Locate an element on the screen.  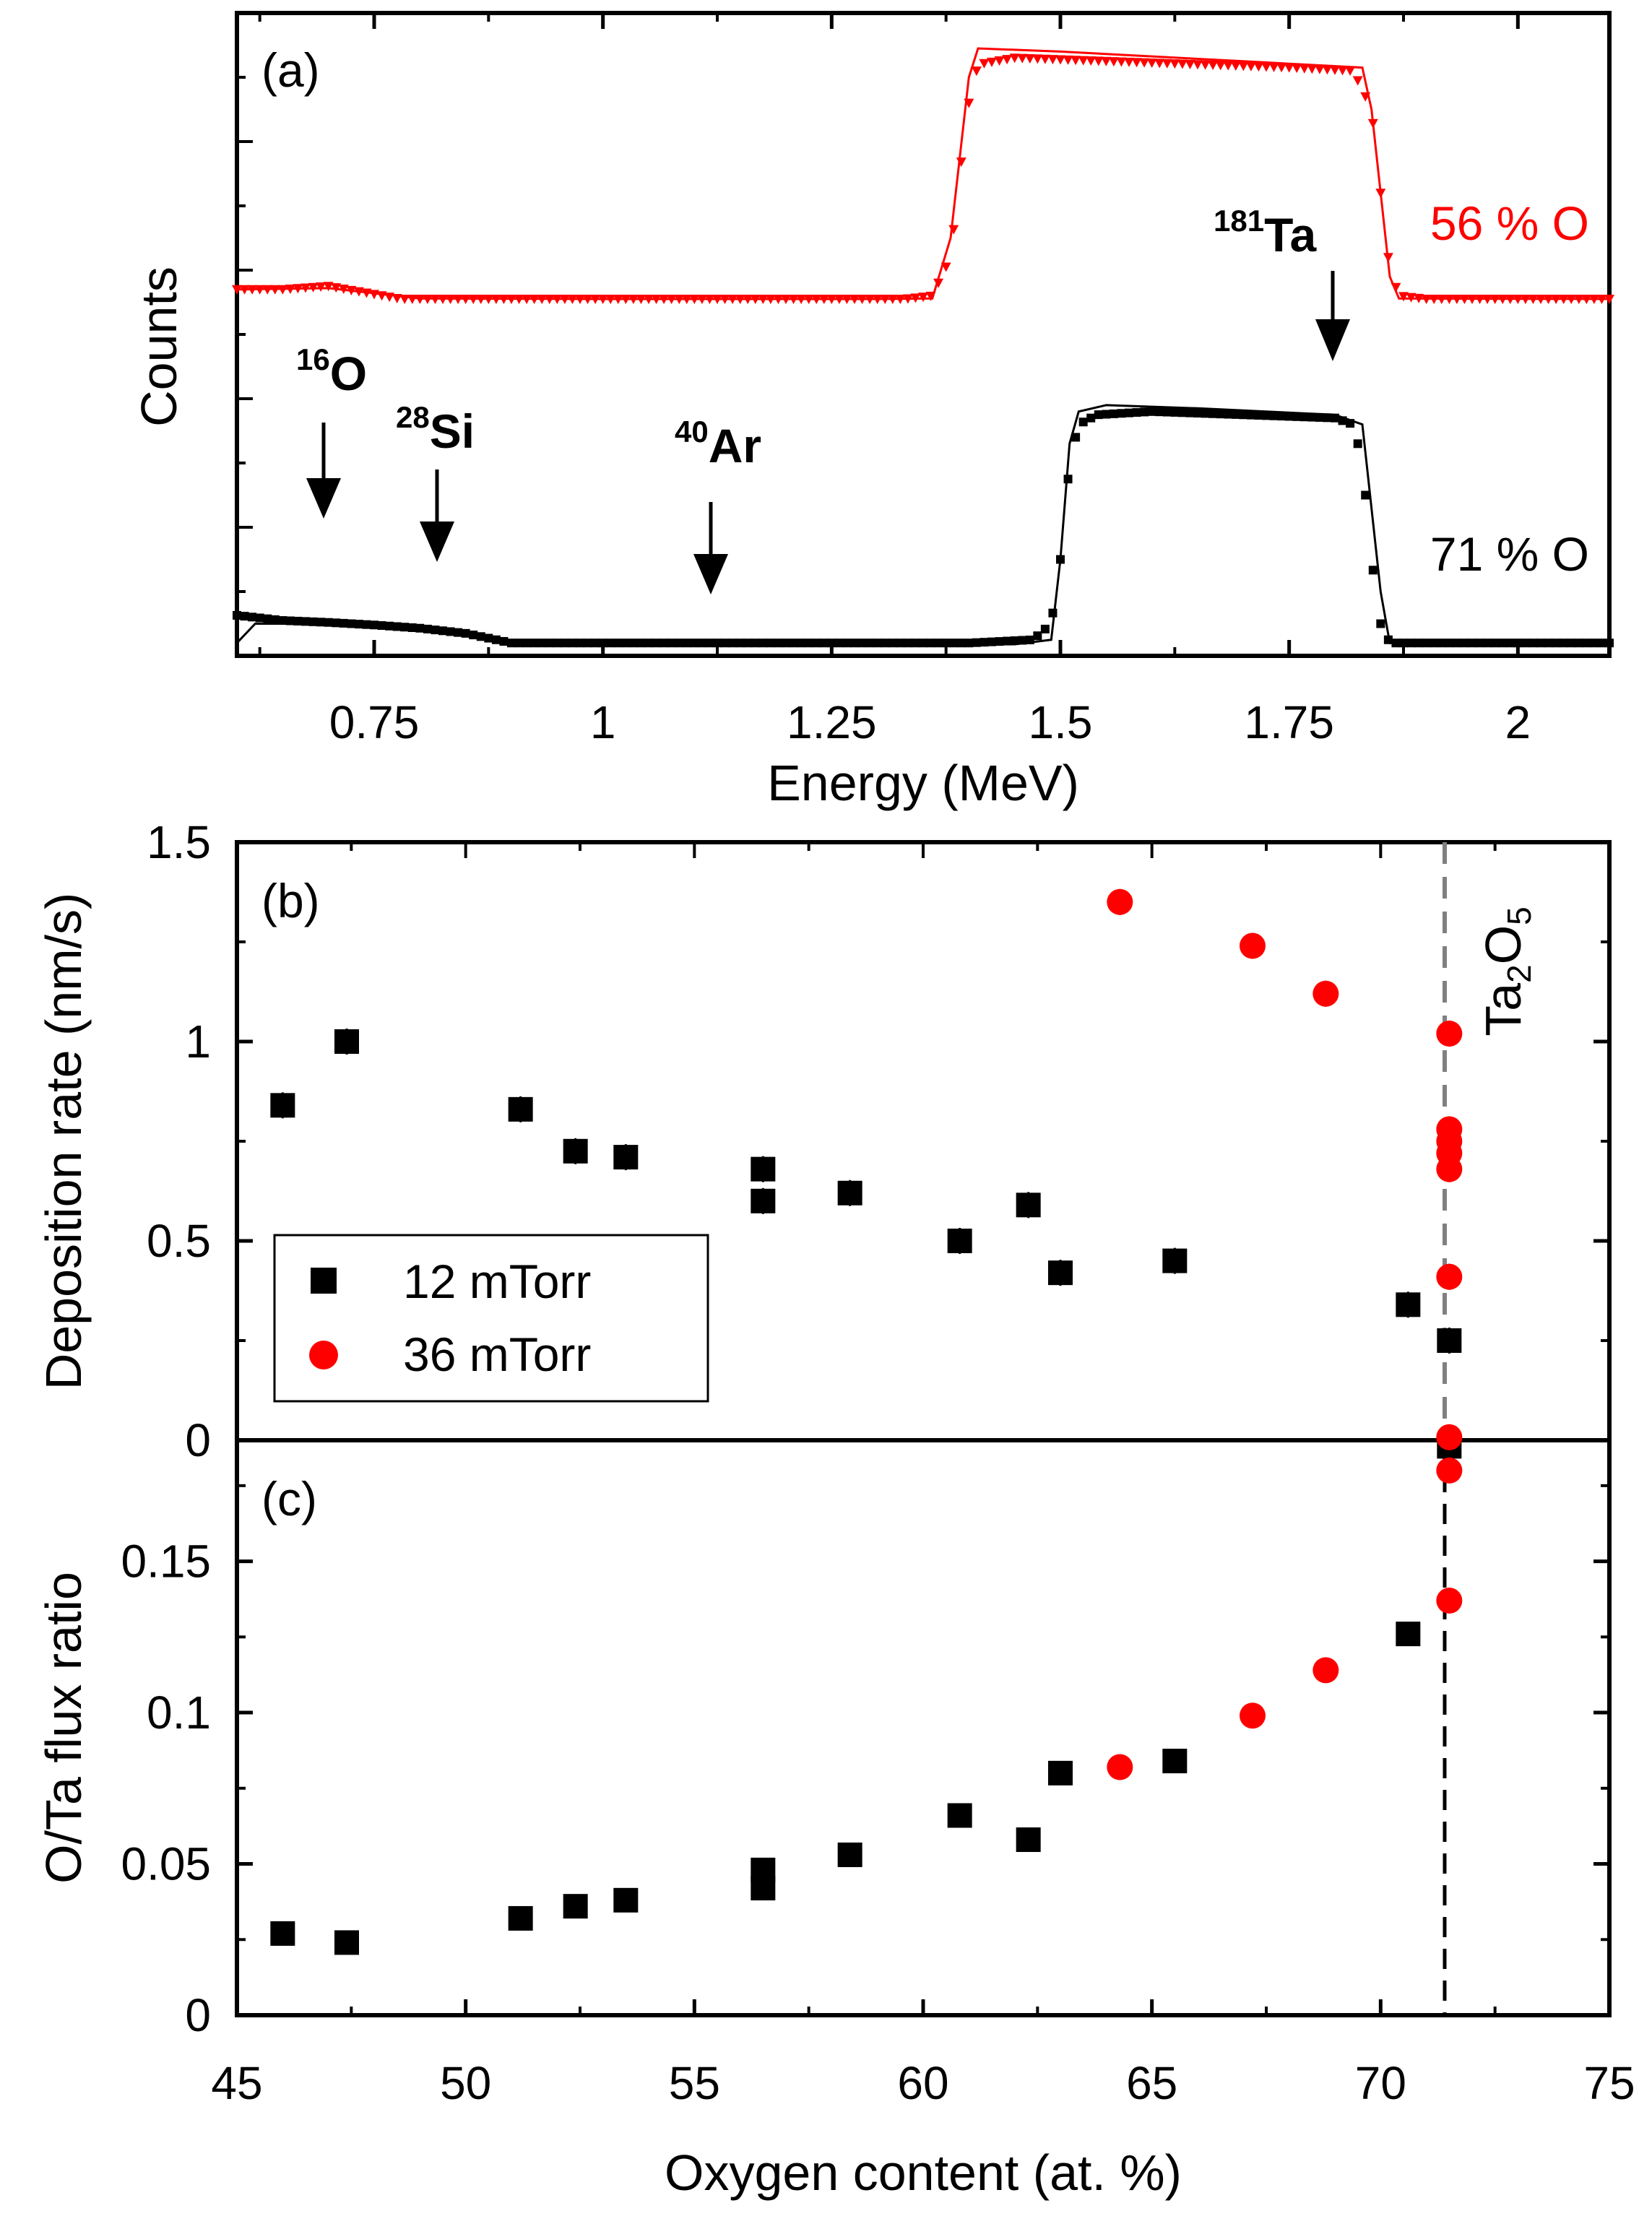
svg-text: 28Si is located at coordinates (435, 429).